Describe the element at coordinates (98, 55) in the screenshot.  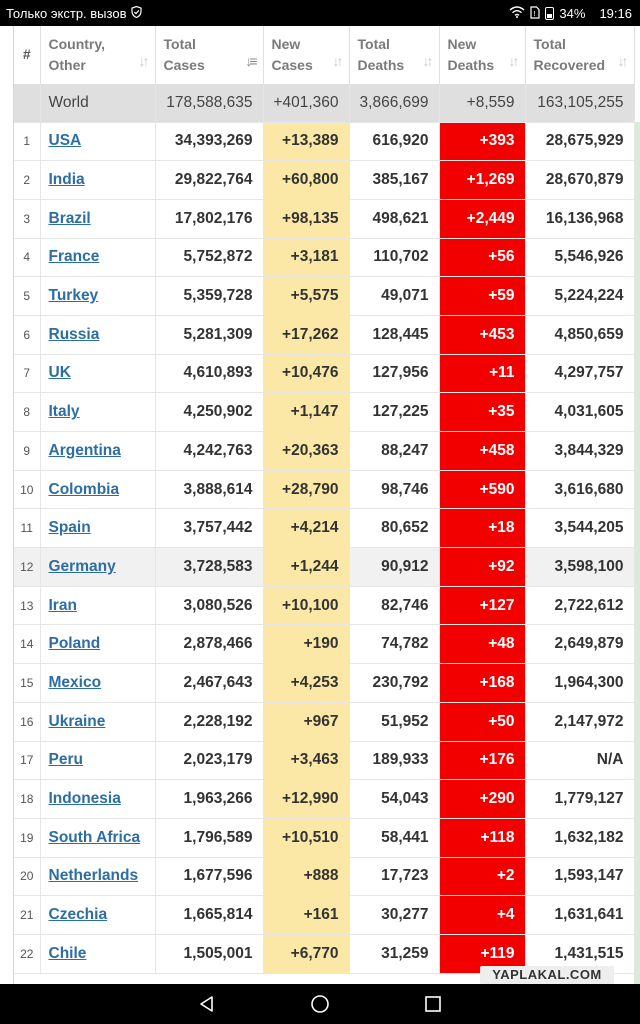
I see `header-country: Country, Other ↓↑` at that location.